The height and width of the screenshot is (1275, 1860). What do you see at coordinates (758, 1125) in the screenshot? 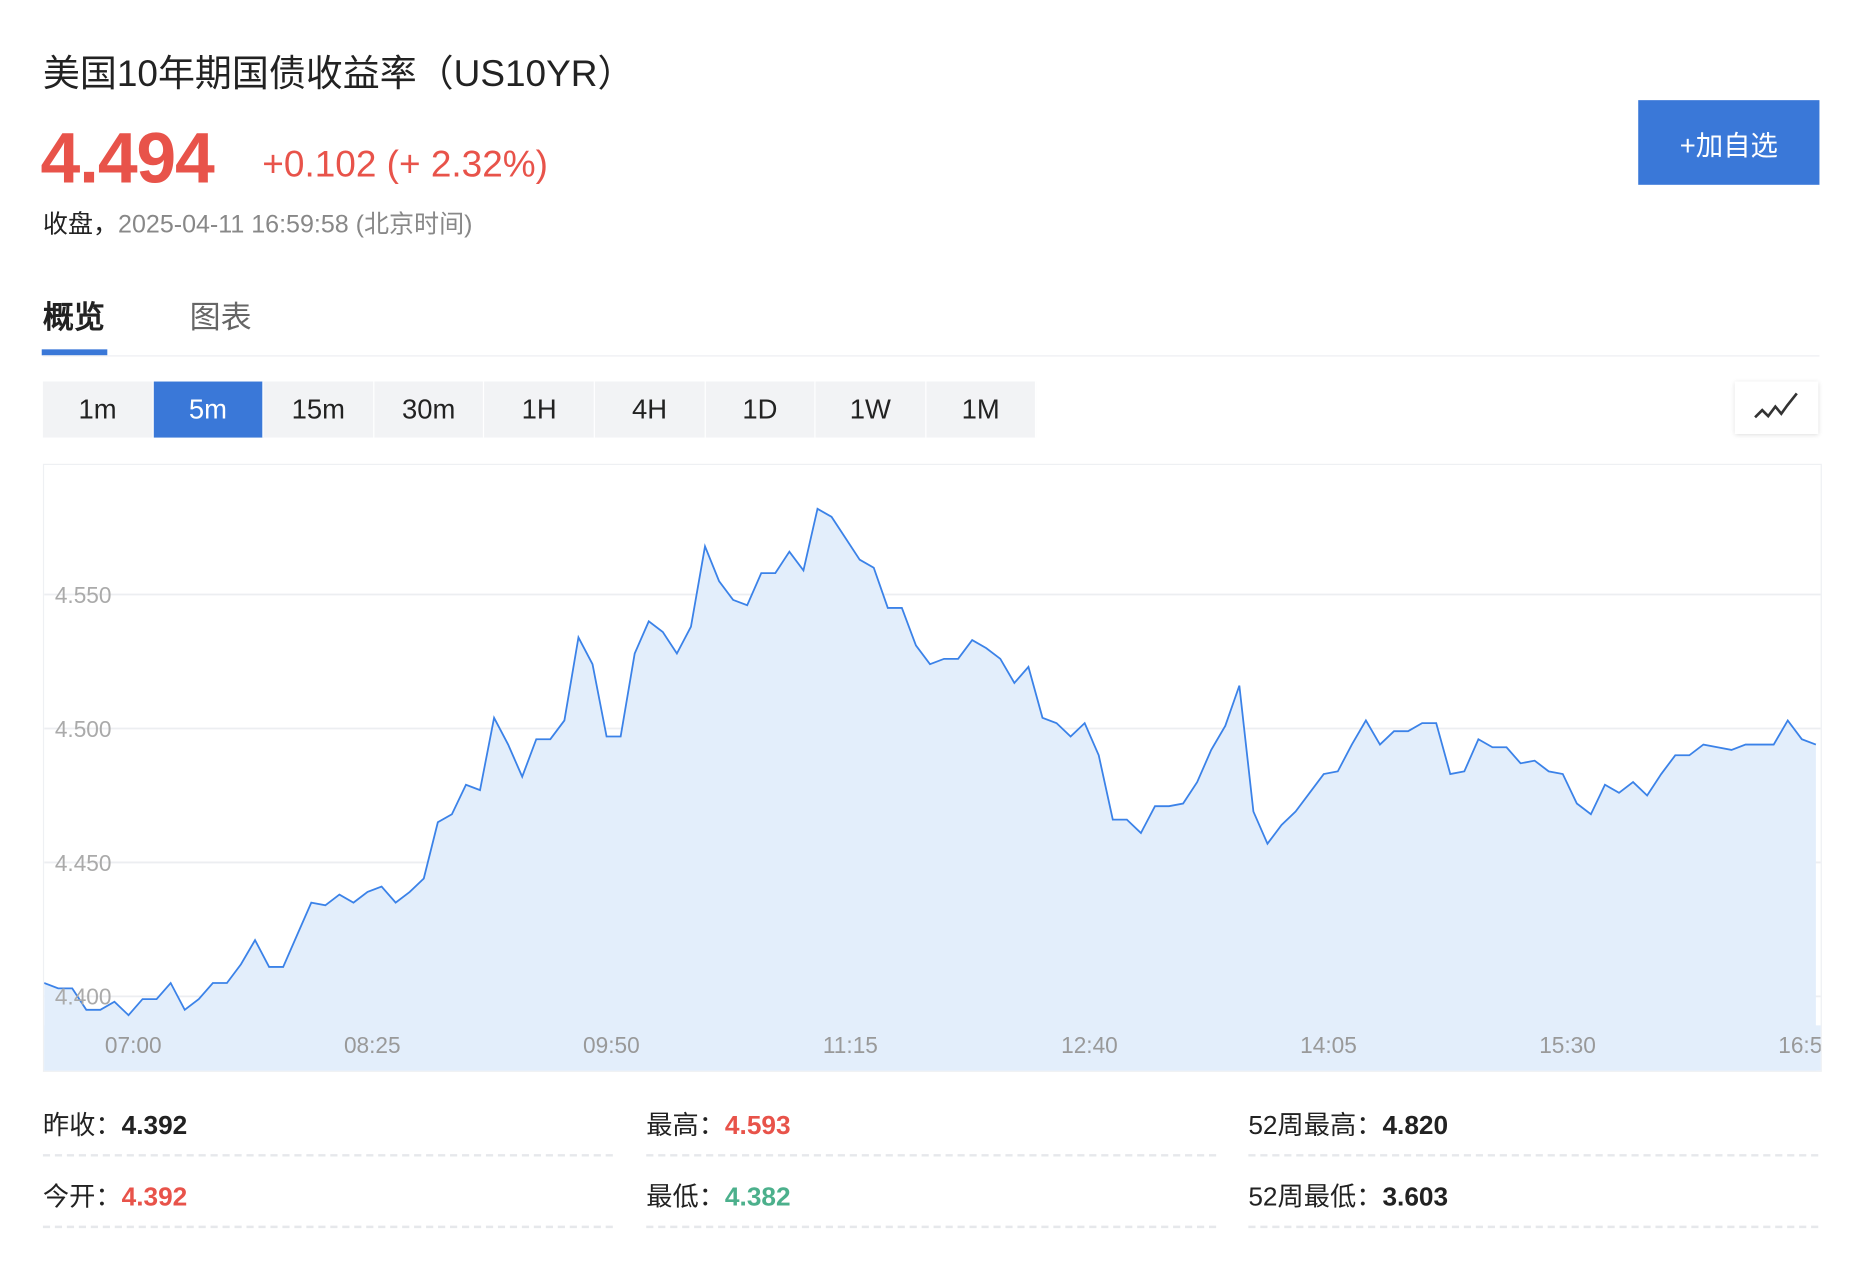
I see `stat-value: 4.593` at bounding box center [758, 1125].